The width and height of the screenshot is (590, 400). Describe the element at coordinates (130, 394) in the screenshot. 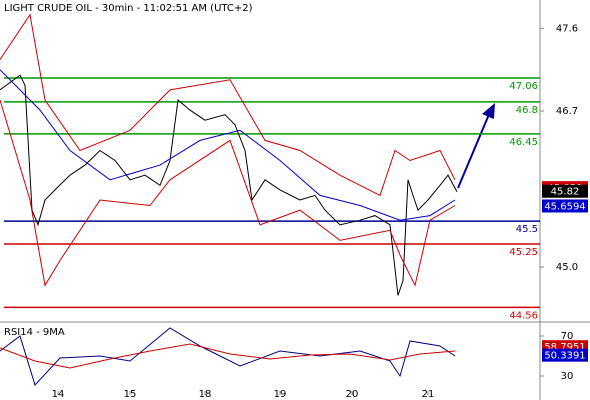

I see `x-tick-label: 15` at that location.